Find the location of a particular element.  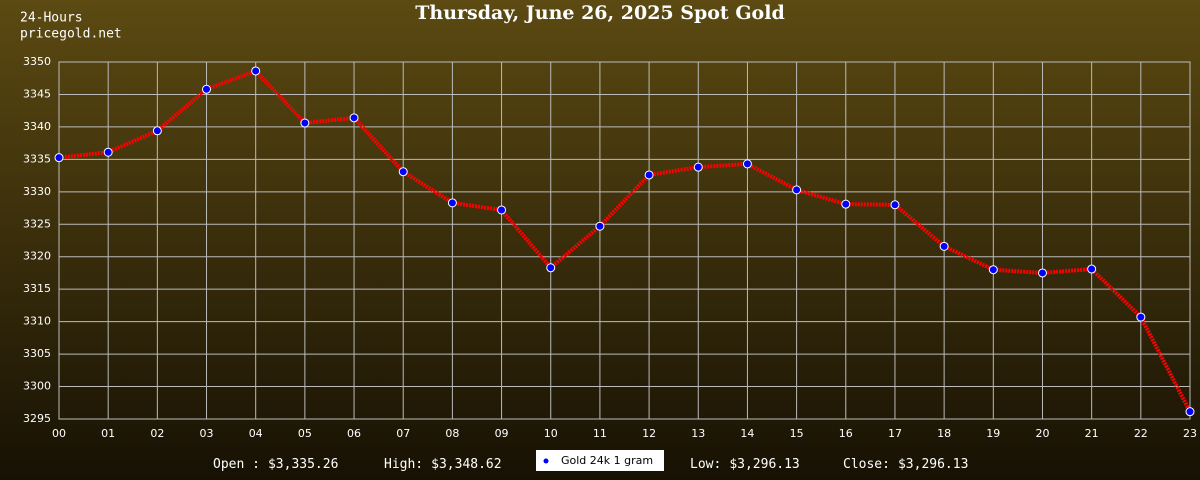

y-tick-label: 3305 is located at coordinates (37, 353).